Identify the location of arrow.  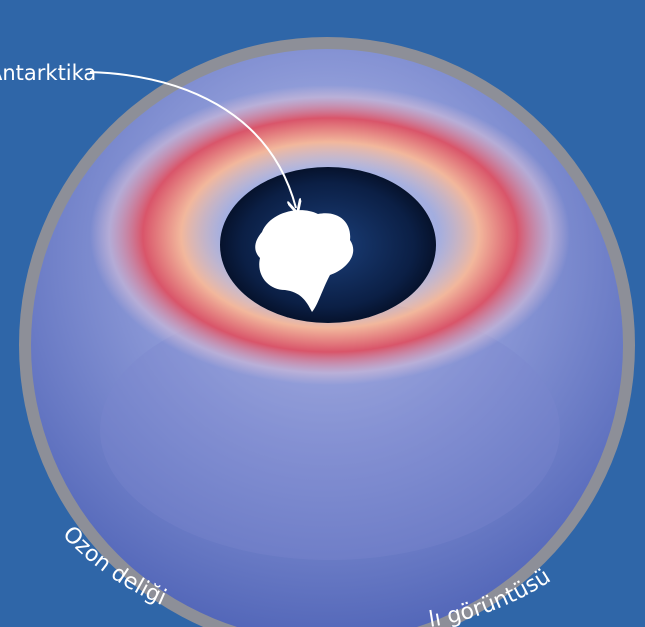
(192, 139).